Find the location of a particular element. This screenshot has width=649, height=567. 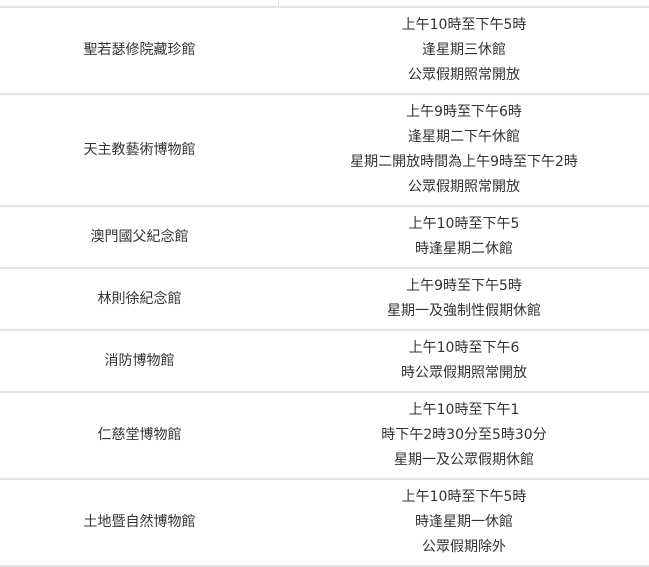

column-divider is located at coordinates (278, 4).